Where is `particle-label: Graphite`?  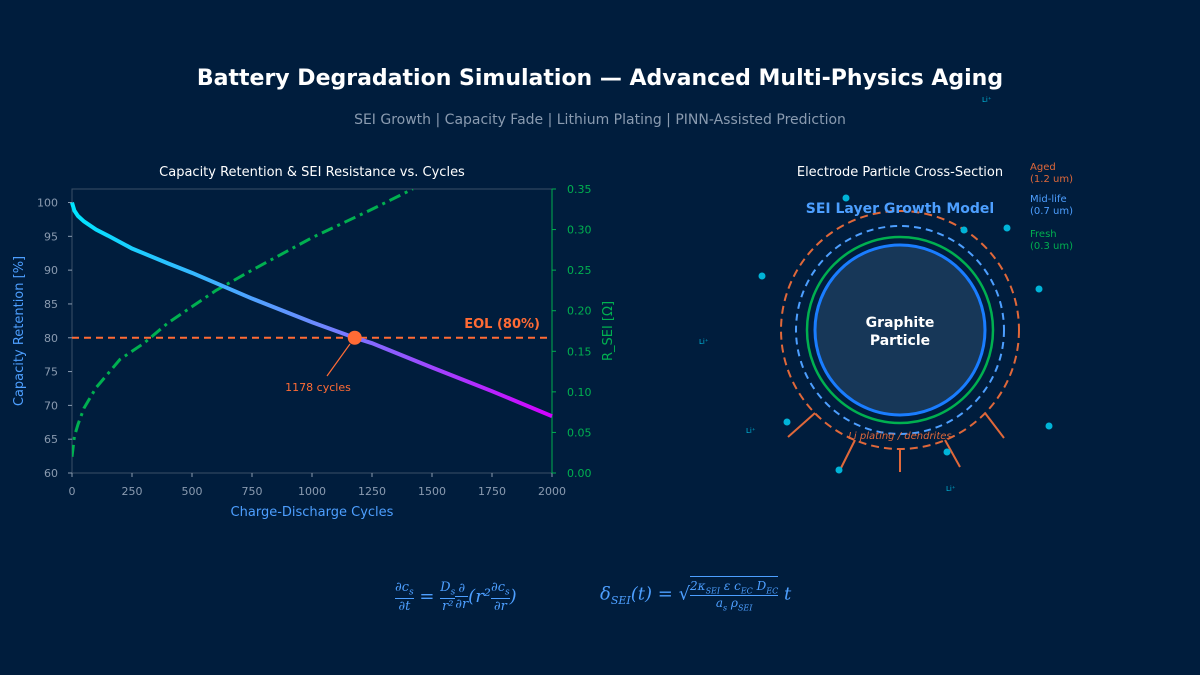
particle-label: Graphite is located at coordinates (900, 323).